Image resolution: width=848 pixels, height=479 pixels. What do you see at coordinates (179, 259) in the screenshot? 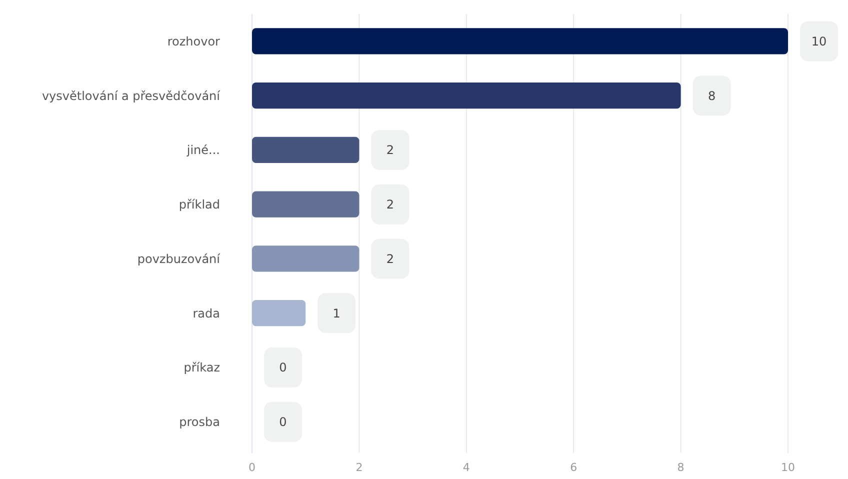
I see `y-tick-label: povzbuzování` at bounding box center [179, 259].